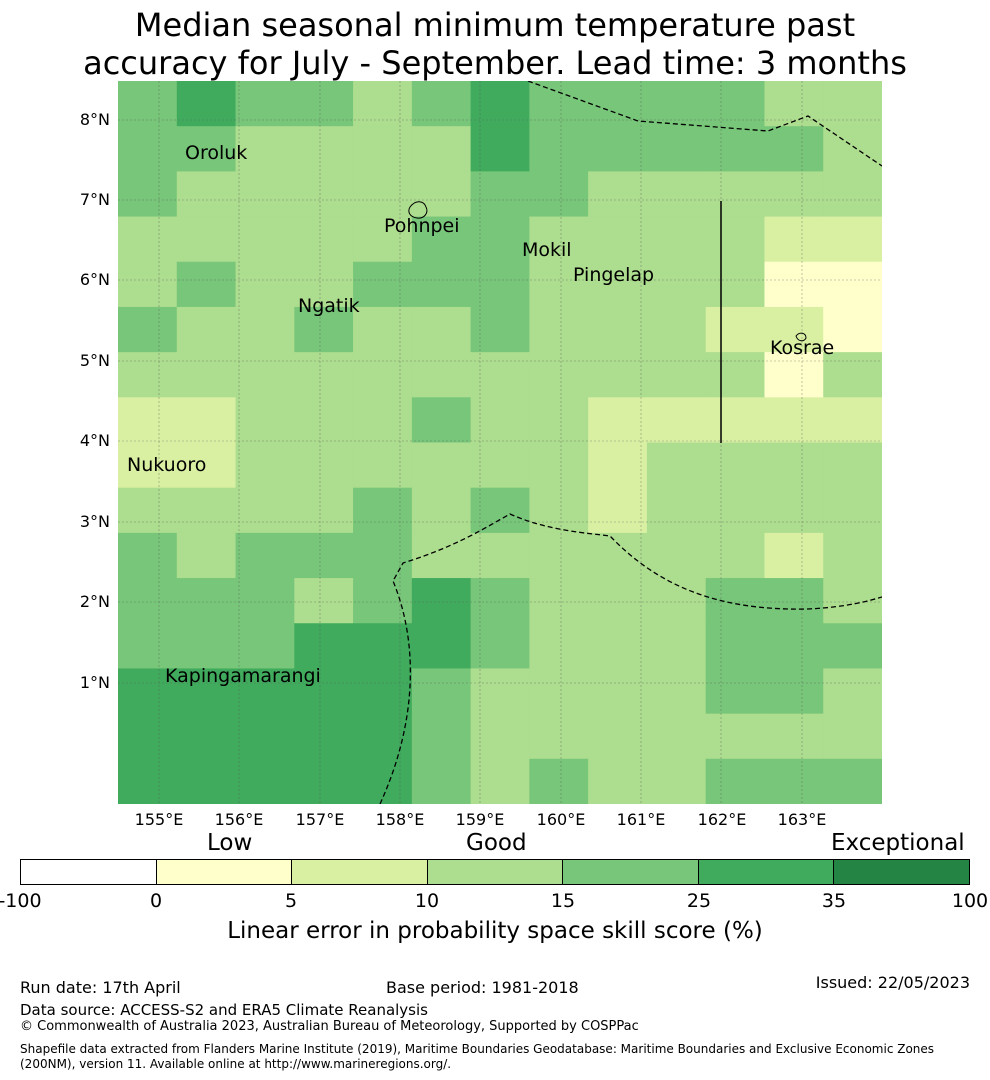 The width and height of the screenshot is (990, 1080). I want to click on lon-label-163e: 163°E, so click(802, 819).